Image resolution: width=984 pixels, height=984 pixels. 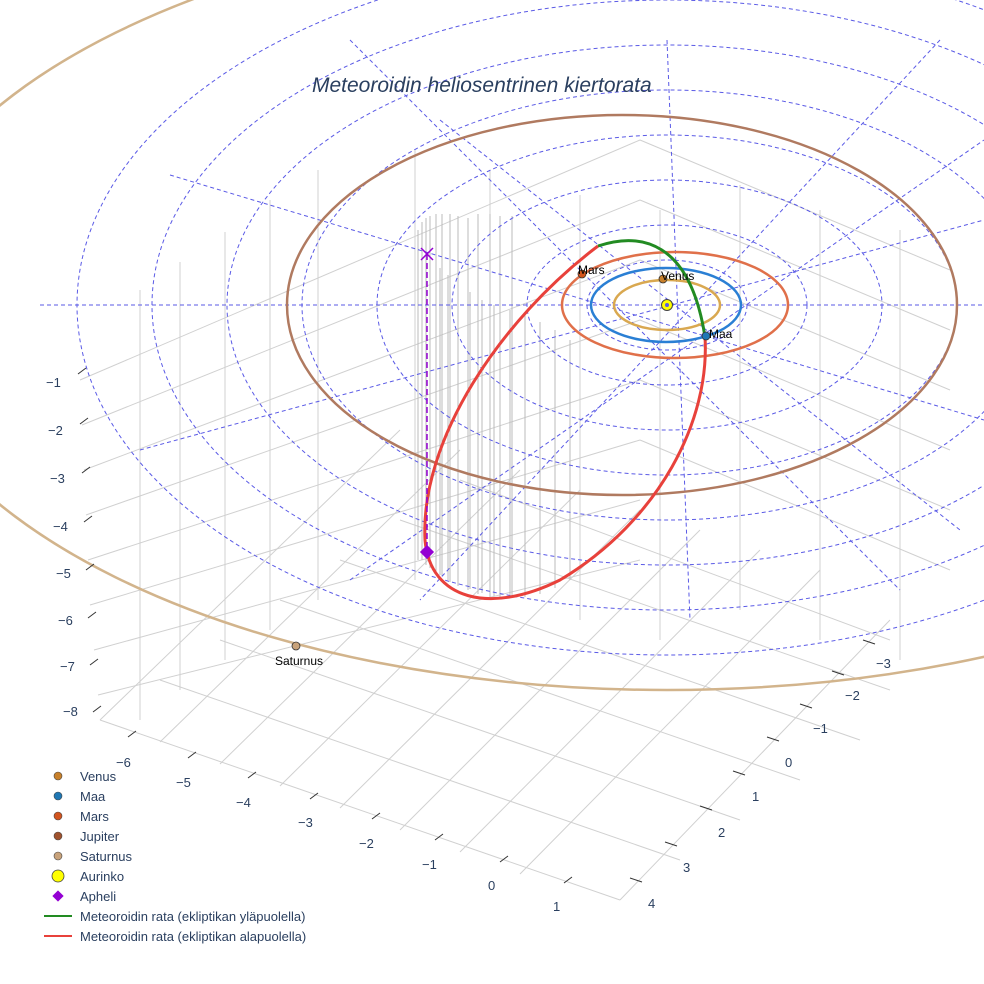 What do you see at coordinates (429, 864) in the screenshot?
I see `x-tick: −1` at bounding box center [429, 864].